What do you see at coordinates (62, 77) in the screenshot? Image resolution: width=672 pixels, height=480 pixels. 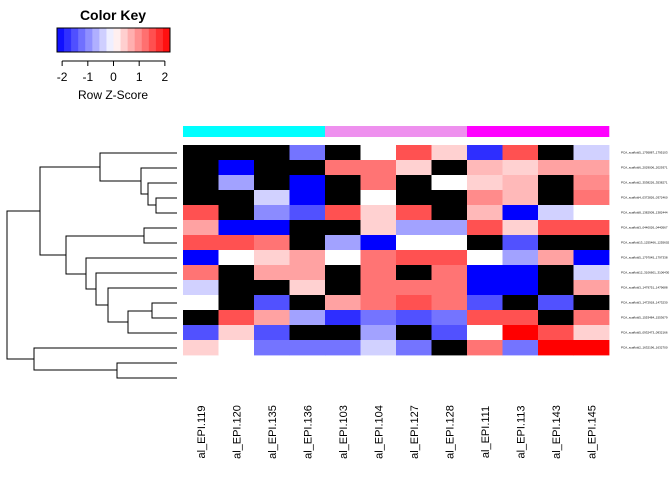 I see `color-key-tick-label: -2` at bounding box center [62, 77].